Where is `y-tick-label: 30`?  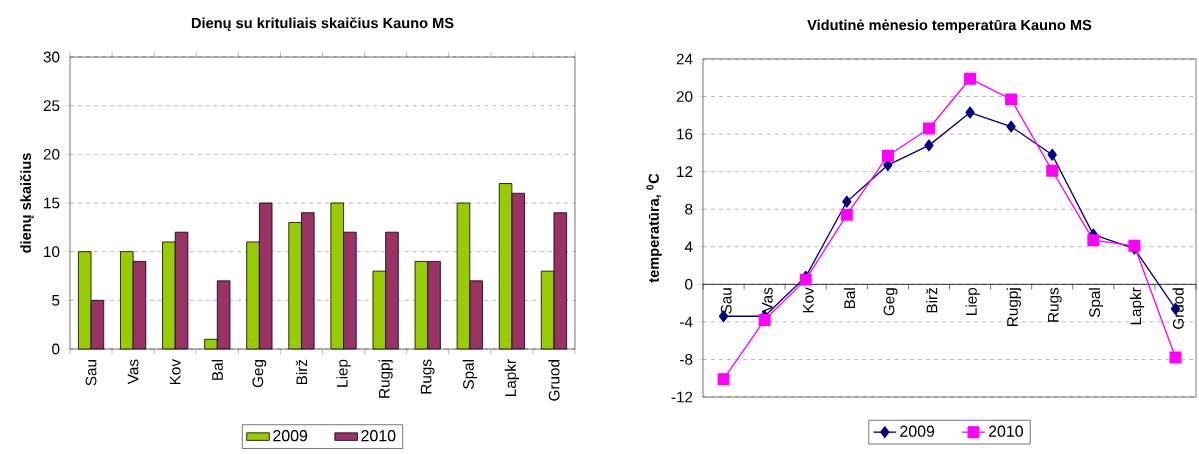 y-tick-label: 30 is located at coordinates (51, 57).